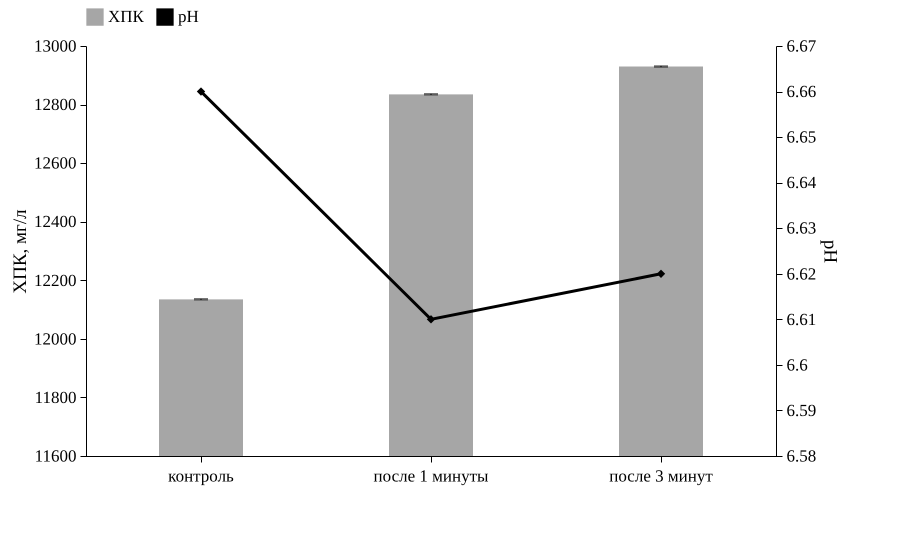  What do you see at coordinates (801, 410) in the screenshot?
I see `y2-tick-label: 6.59` at bounding box center [801, 410].